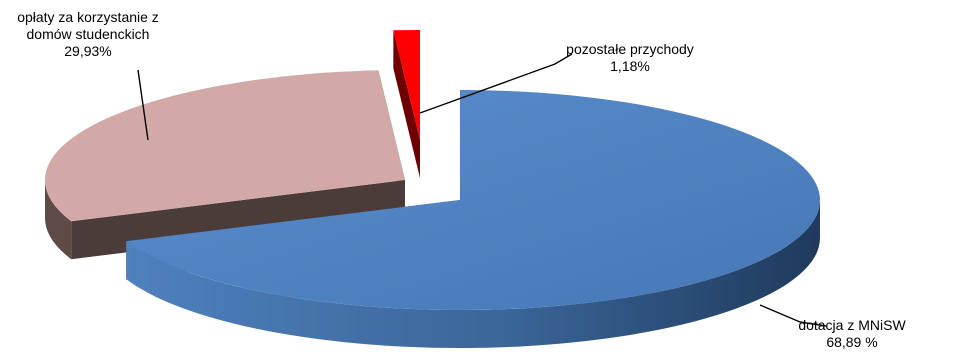 The width and height of the screenshot is (972, 363). I want to click on slice-label-line: 68,89 %, so click(851, 342).